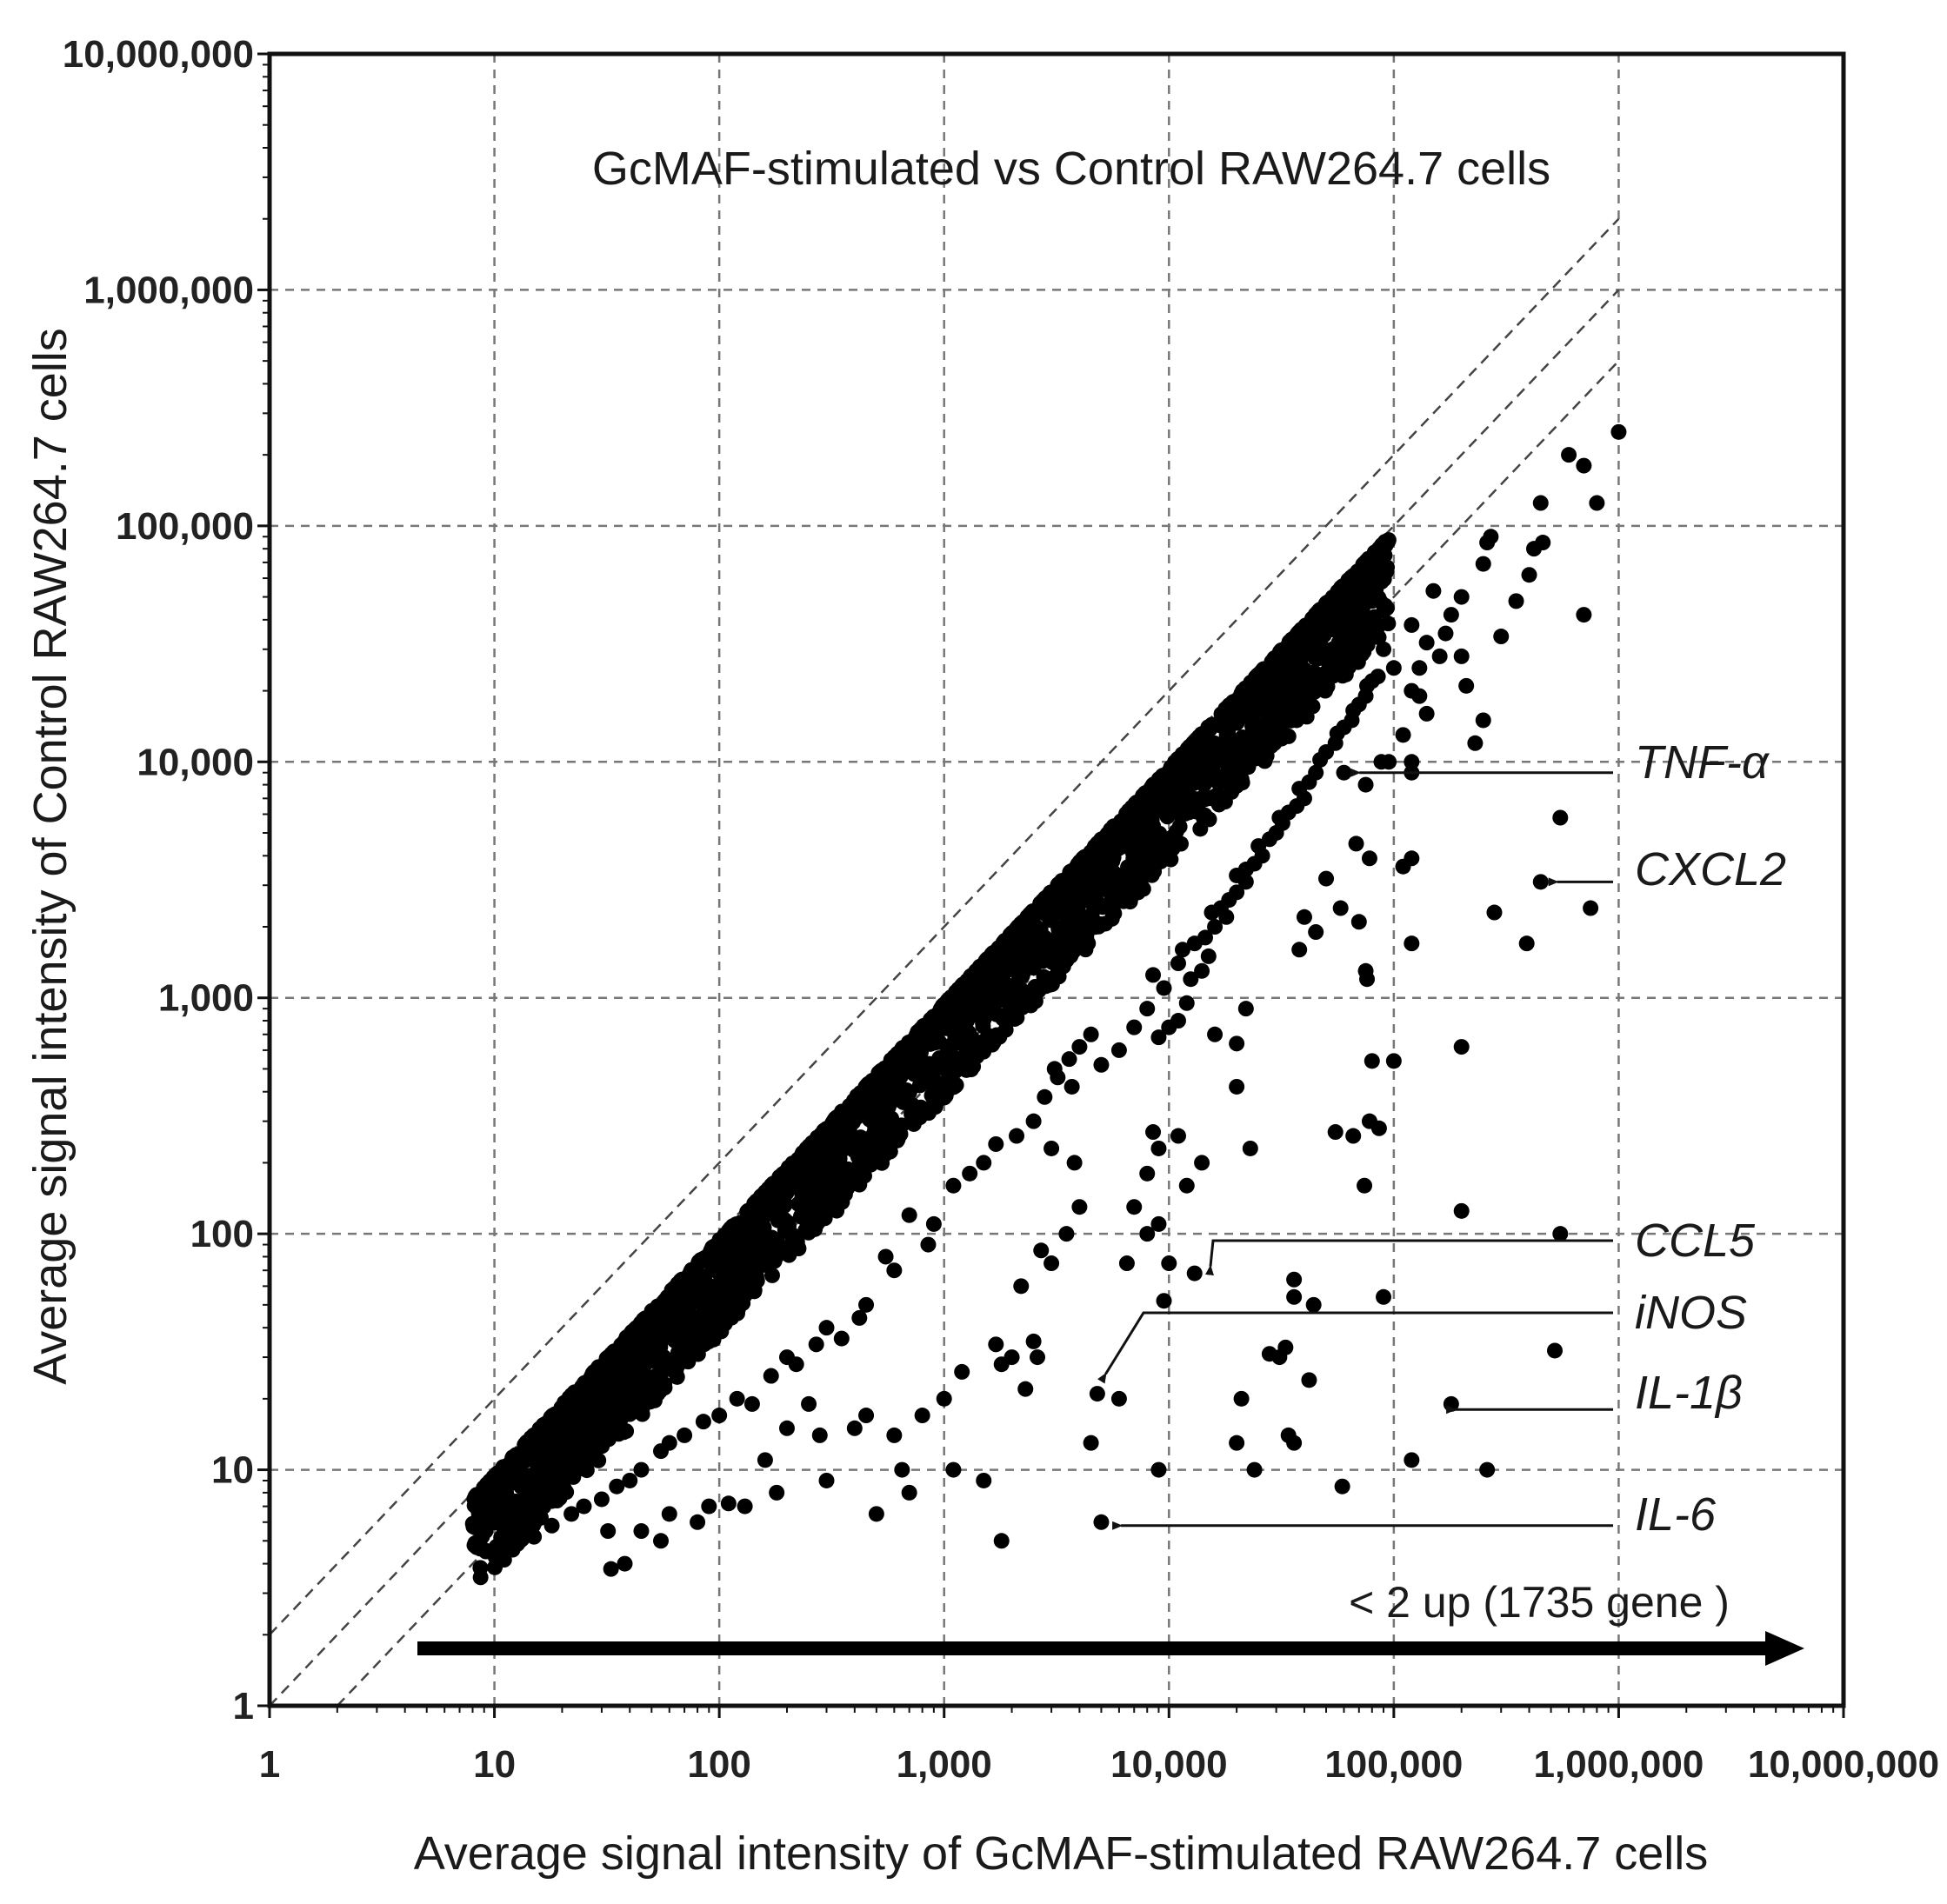  Describe the element at coordinates (195, 762) in the screenshot. I see `y-tick-label: 10,000` at that location.